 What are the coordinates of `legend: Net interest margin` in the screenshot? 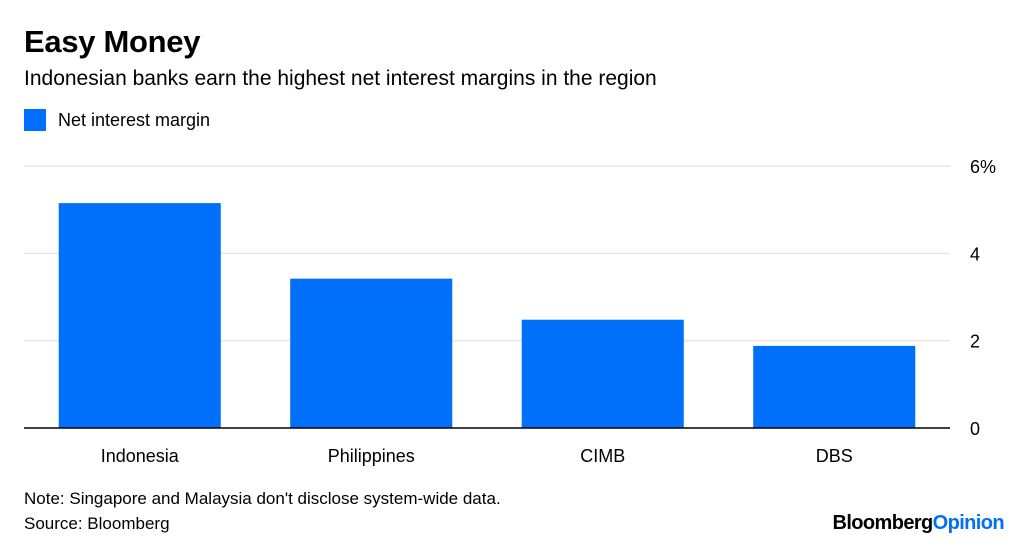 It's located at (117, 120).